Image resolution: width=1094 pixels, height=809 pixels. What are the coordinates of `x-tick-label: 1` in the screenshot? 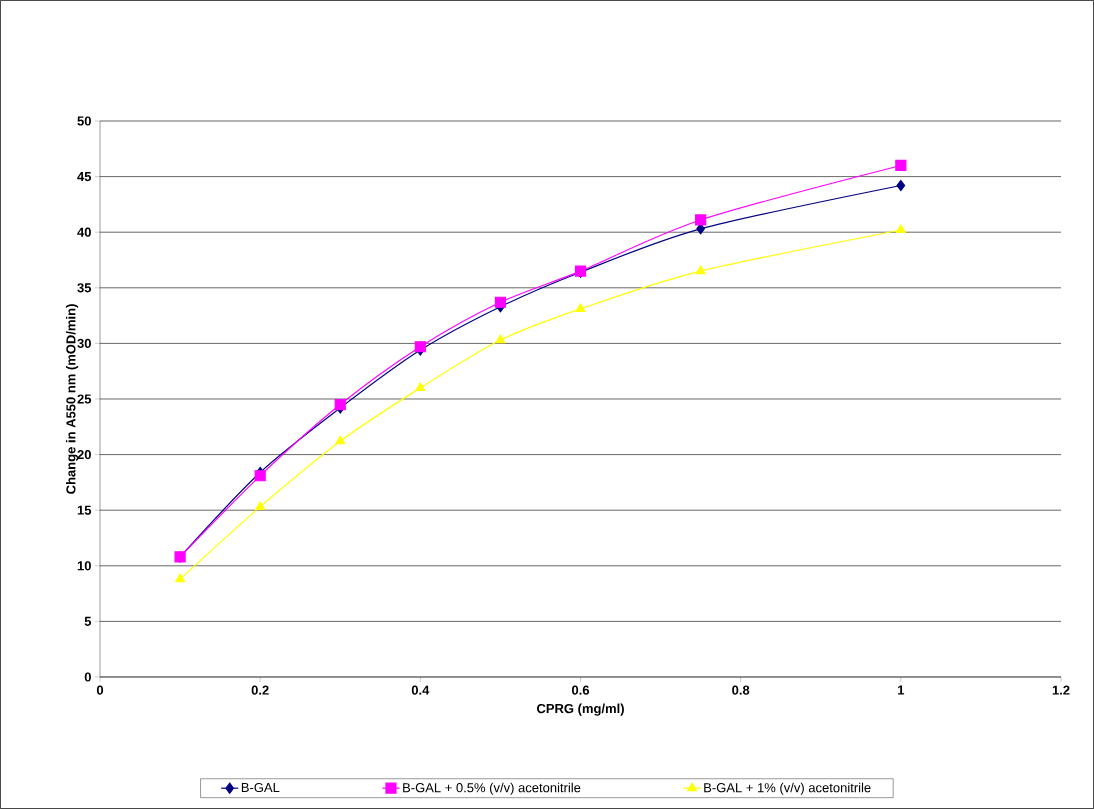 It's located at (901, 690).